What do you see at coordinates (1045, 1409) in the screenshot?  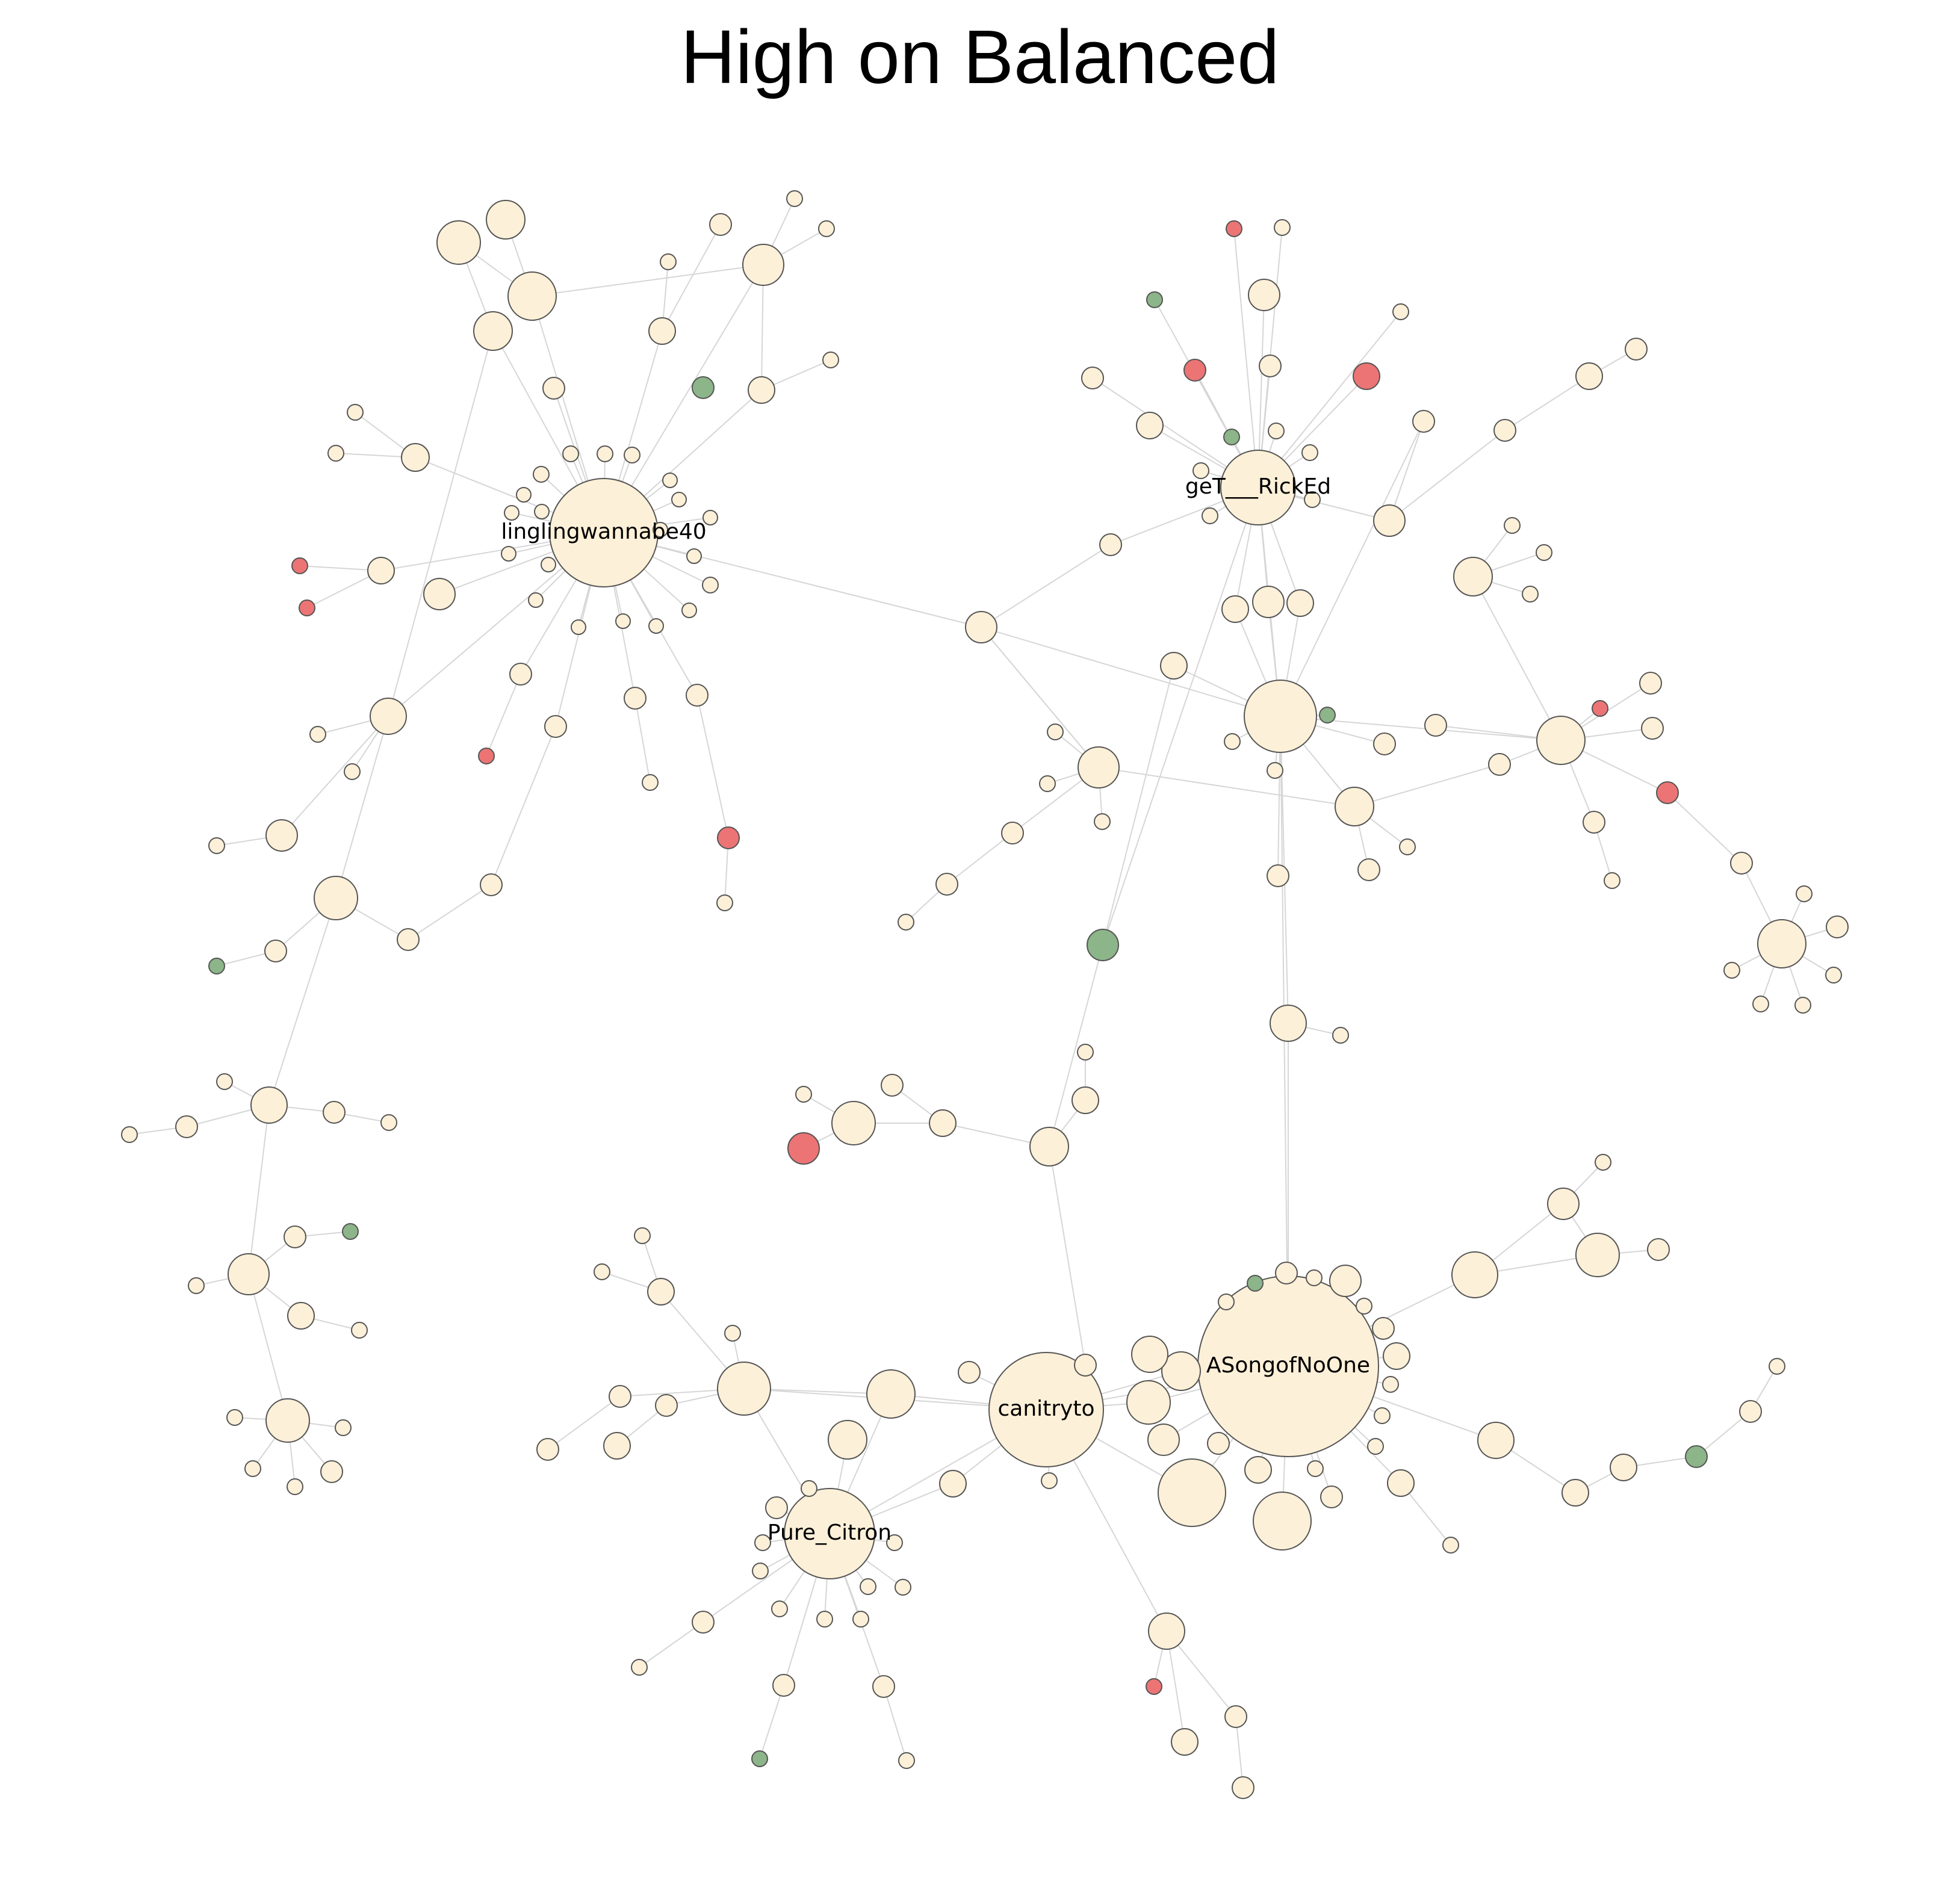 I see `hub-label: canitryto` at bounding box center [1045, 1409].